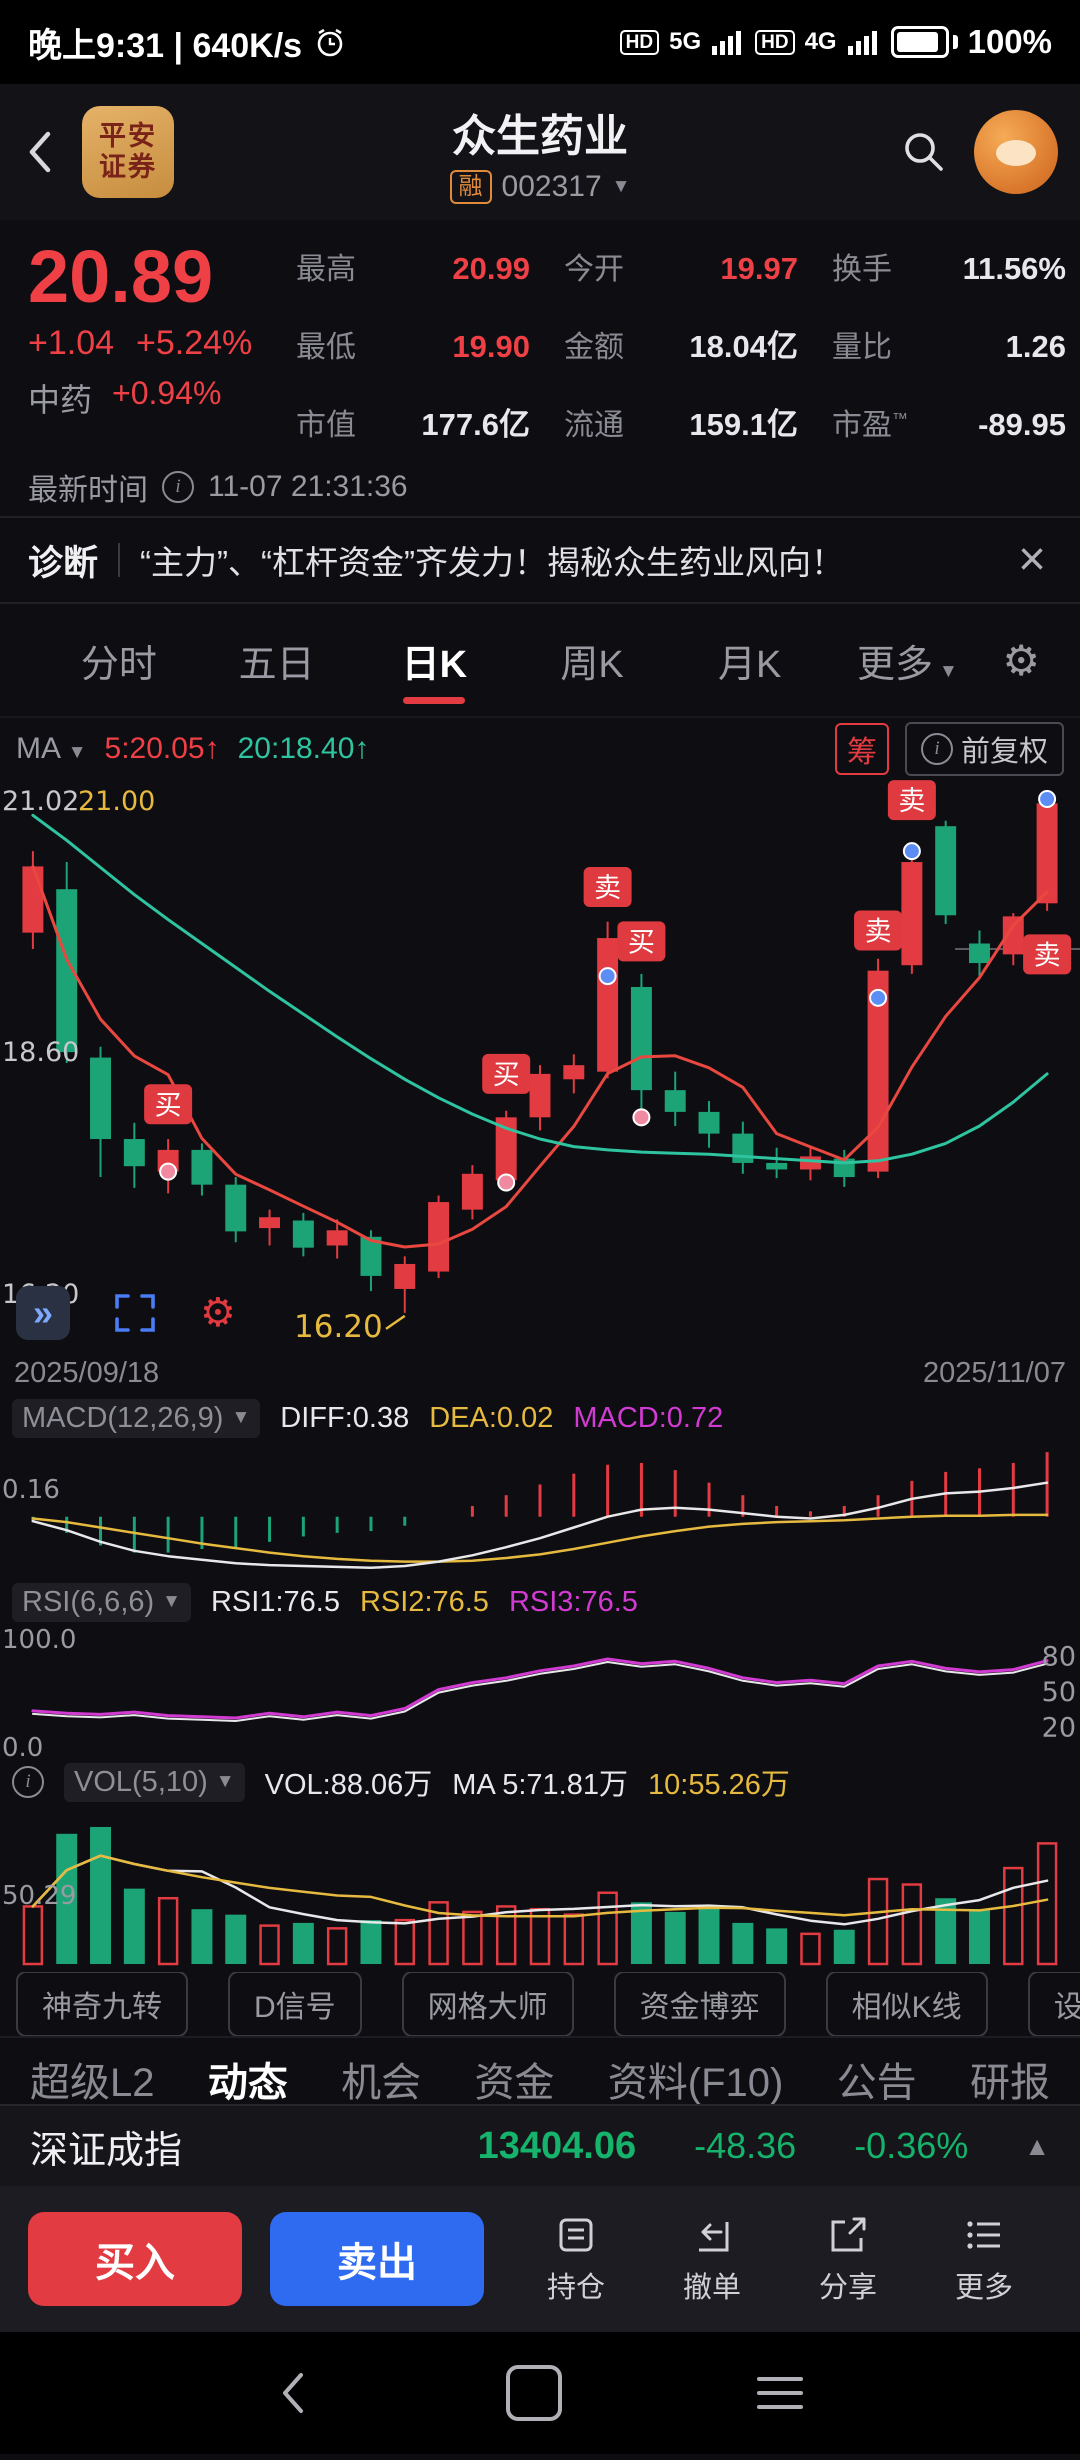  I want to click on price-change-row: +1.04 +5.24%, so click(162, 343).